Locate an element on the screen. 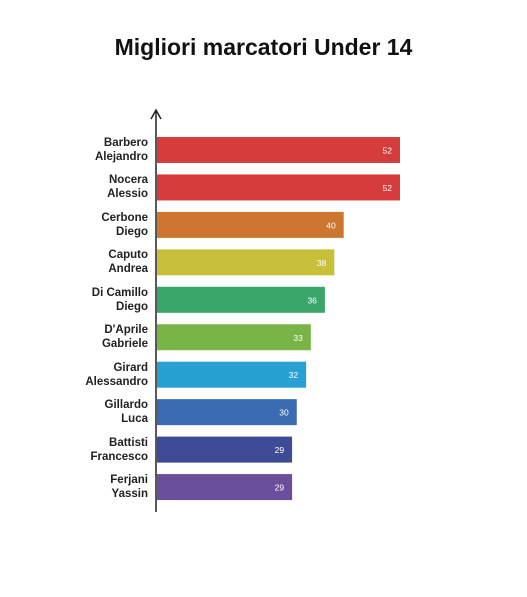 The height and width of the screenshot is (597, 527). category-label: Girard Alessandro is located at coordinates (116, 374).